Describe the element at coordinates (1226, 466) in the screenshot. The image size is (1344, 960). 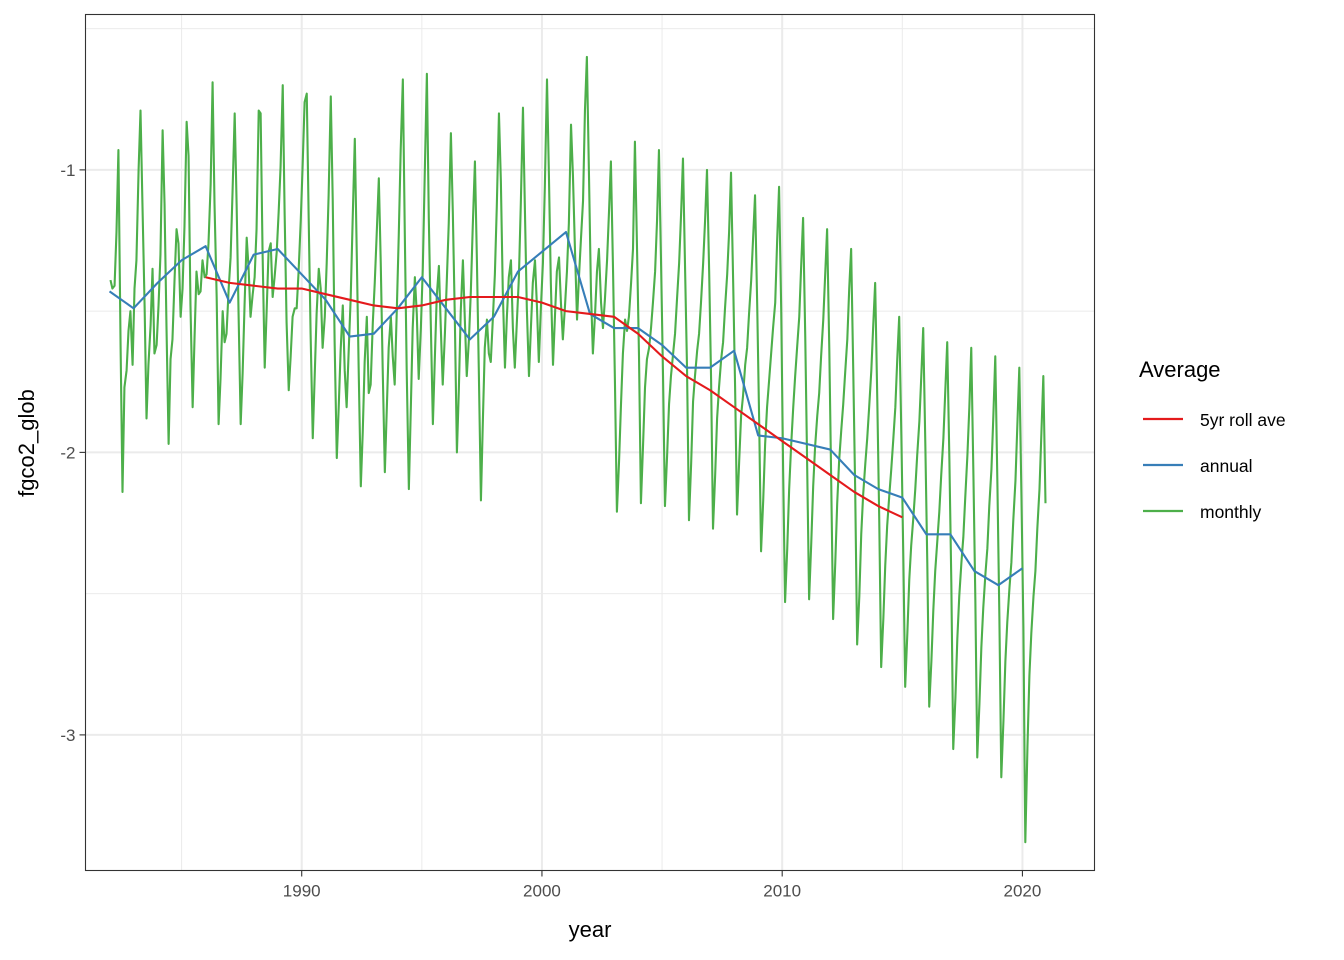
I see `legend-label-annual: annual` at that location.